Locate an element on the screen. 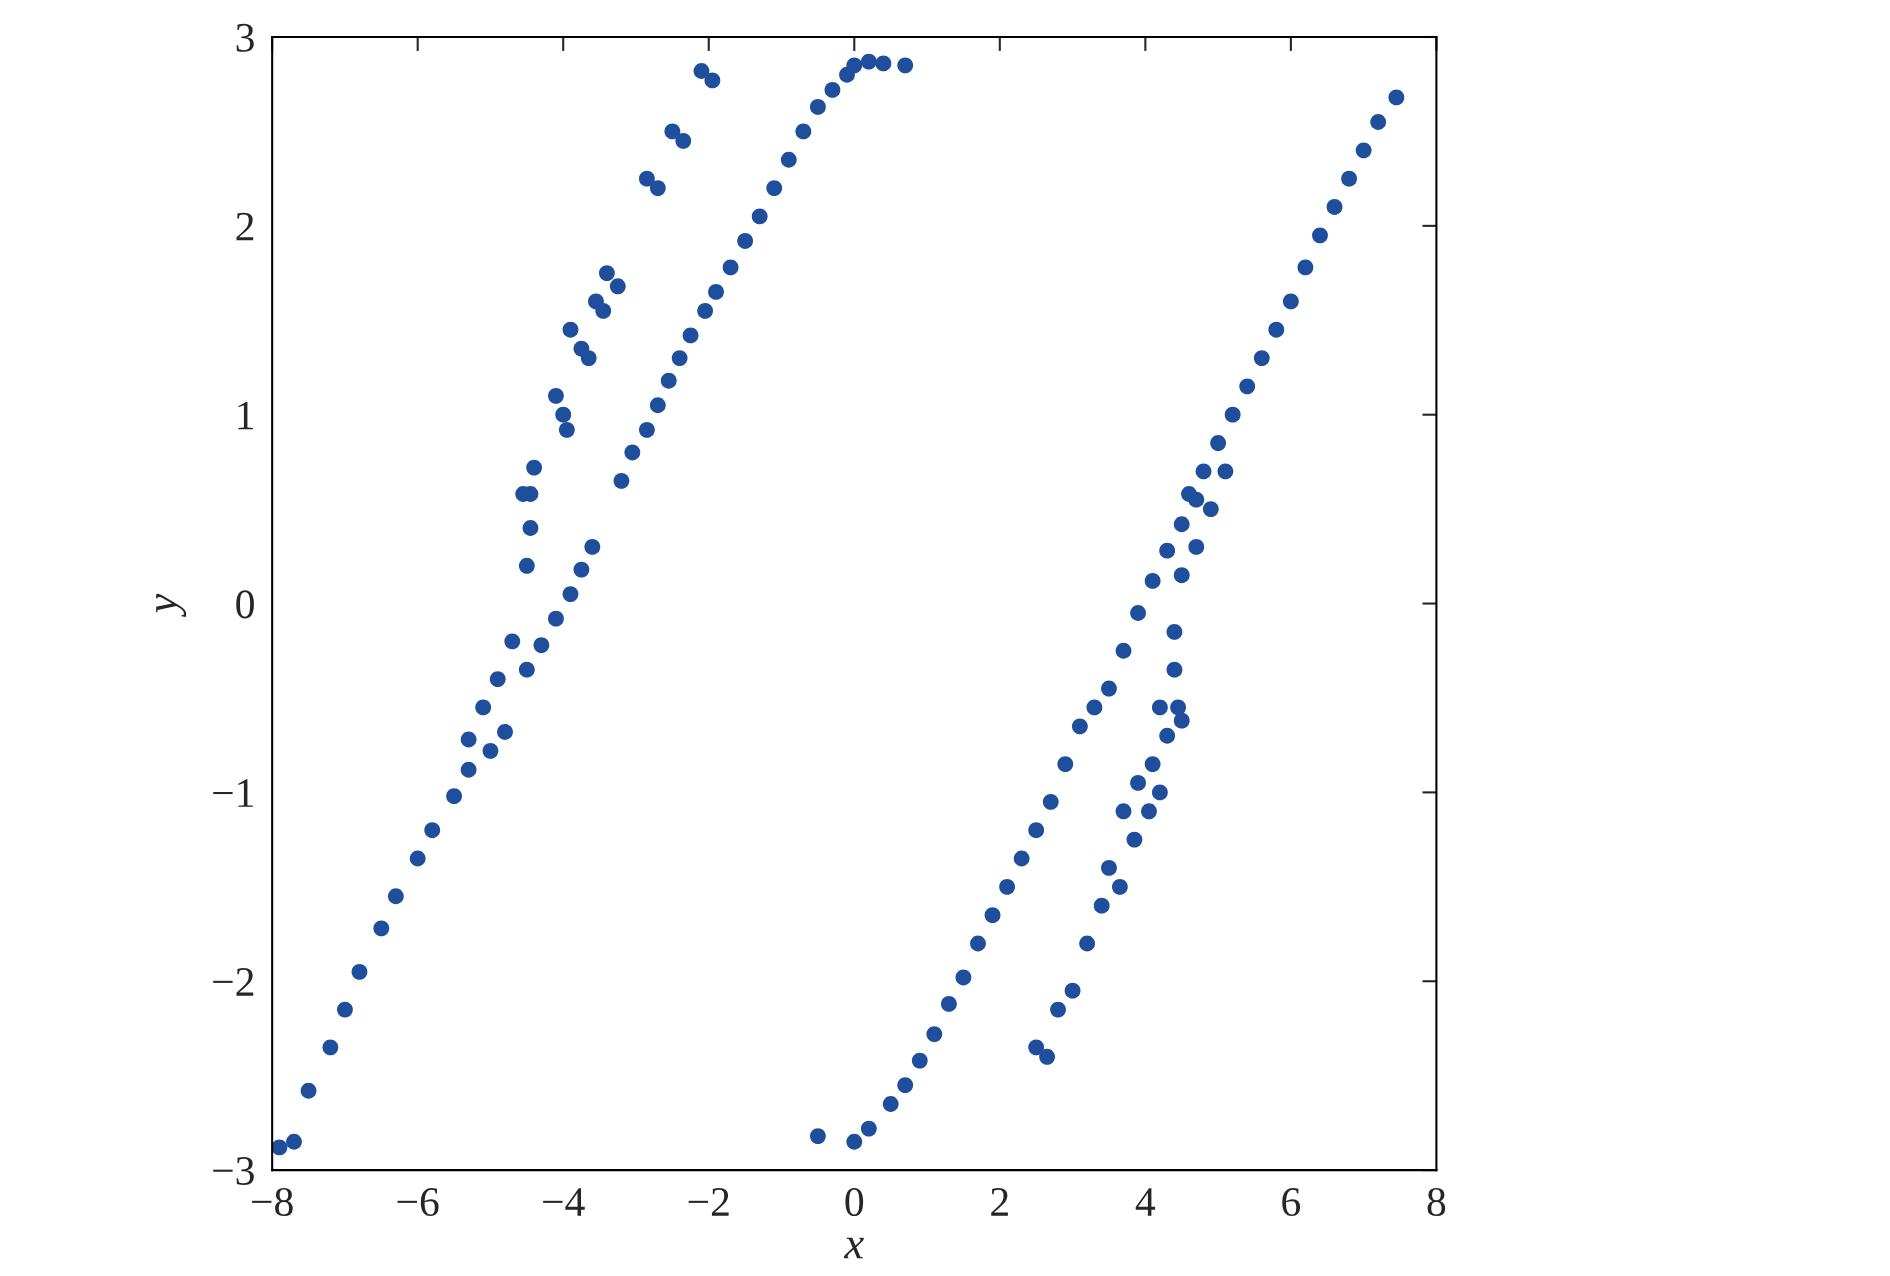 The height and width of the screenshot is (1276, 1890). x-tick-label: 6 is located at coordinates (1291, 1202).